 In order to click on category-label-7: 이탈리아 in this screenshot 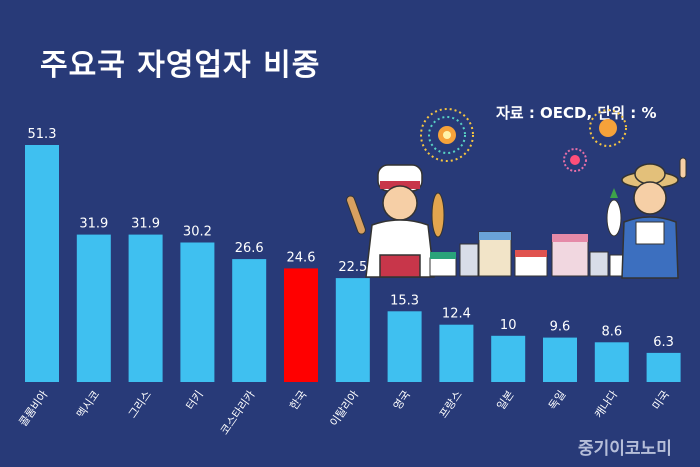, I will do `click(344, 408)`.